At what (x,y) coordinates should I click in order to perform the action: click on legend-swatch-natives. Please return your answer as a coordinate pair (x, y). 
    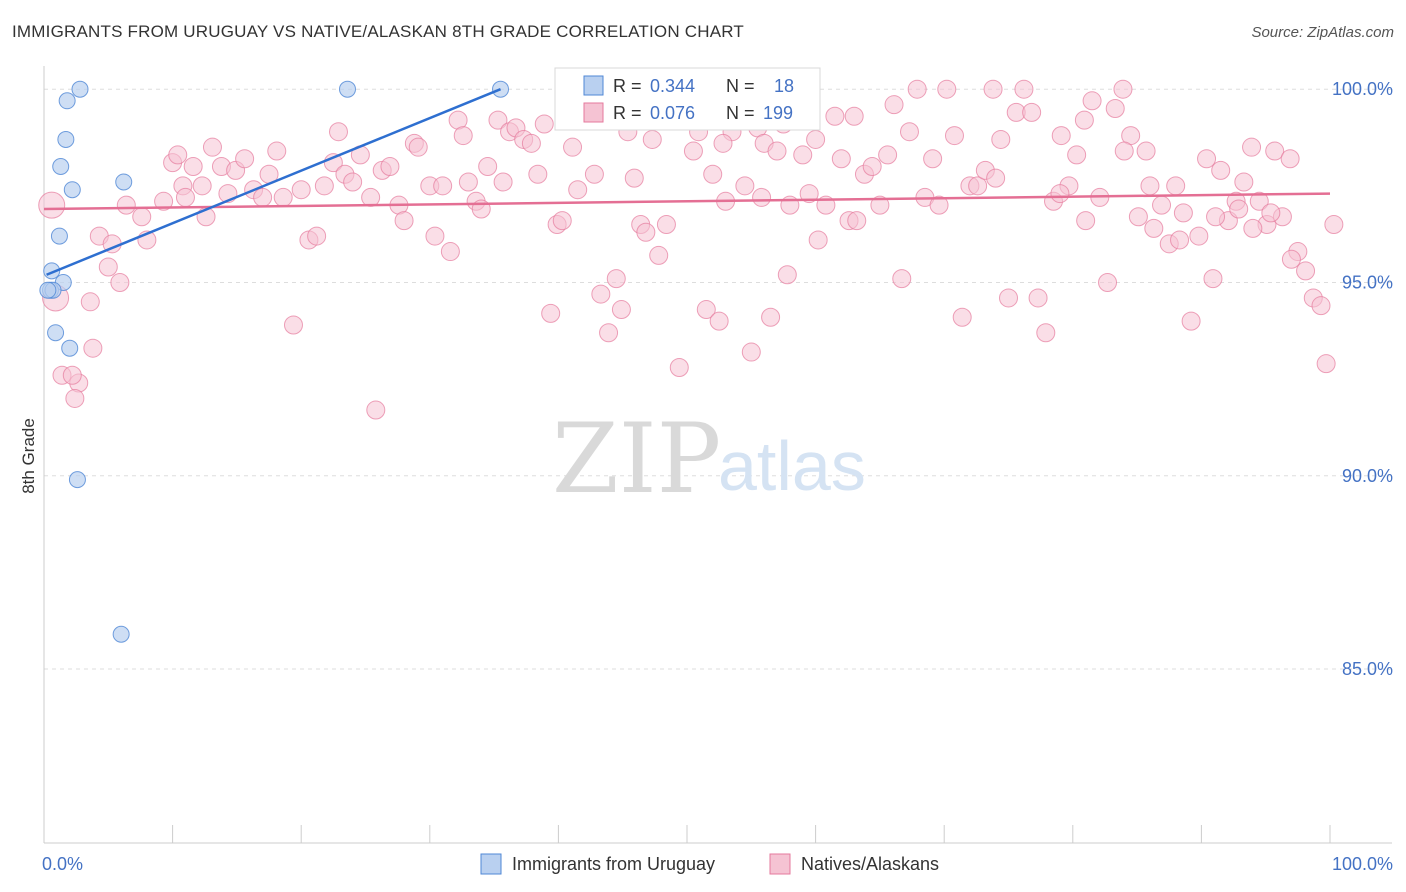
    Looking at the image, I should click on (780, 864).